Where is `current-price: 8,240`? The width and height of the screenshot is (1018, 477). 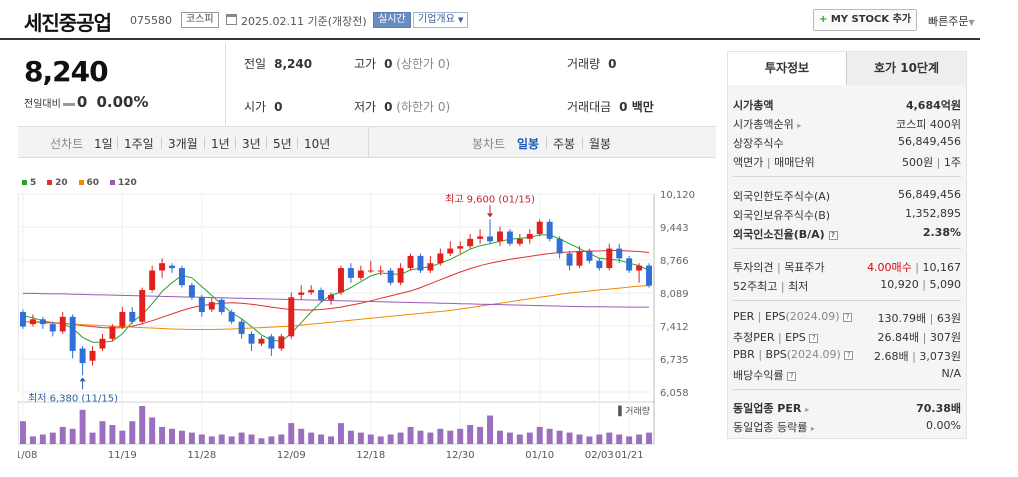
current-price: 8,240 is located at coordinates (66, 71).